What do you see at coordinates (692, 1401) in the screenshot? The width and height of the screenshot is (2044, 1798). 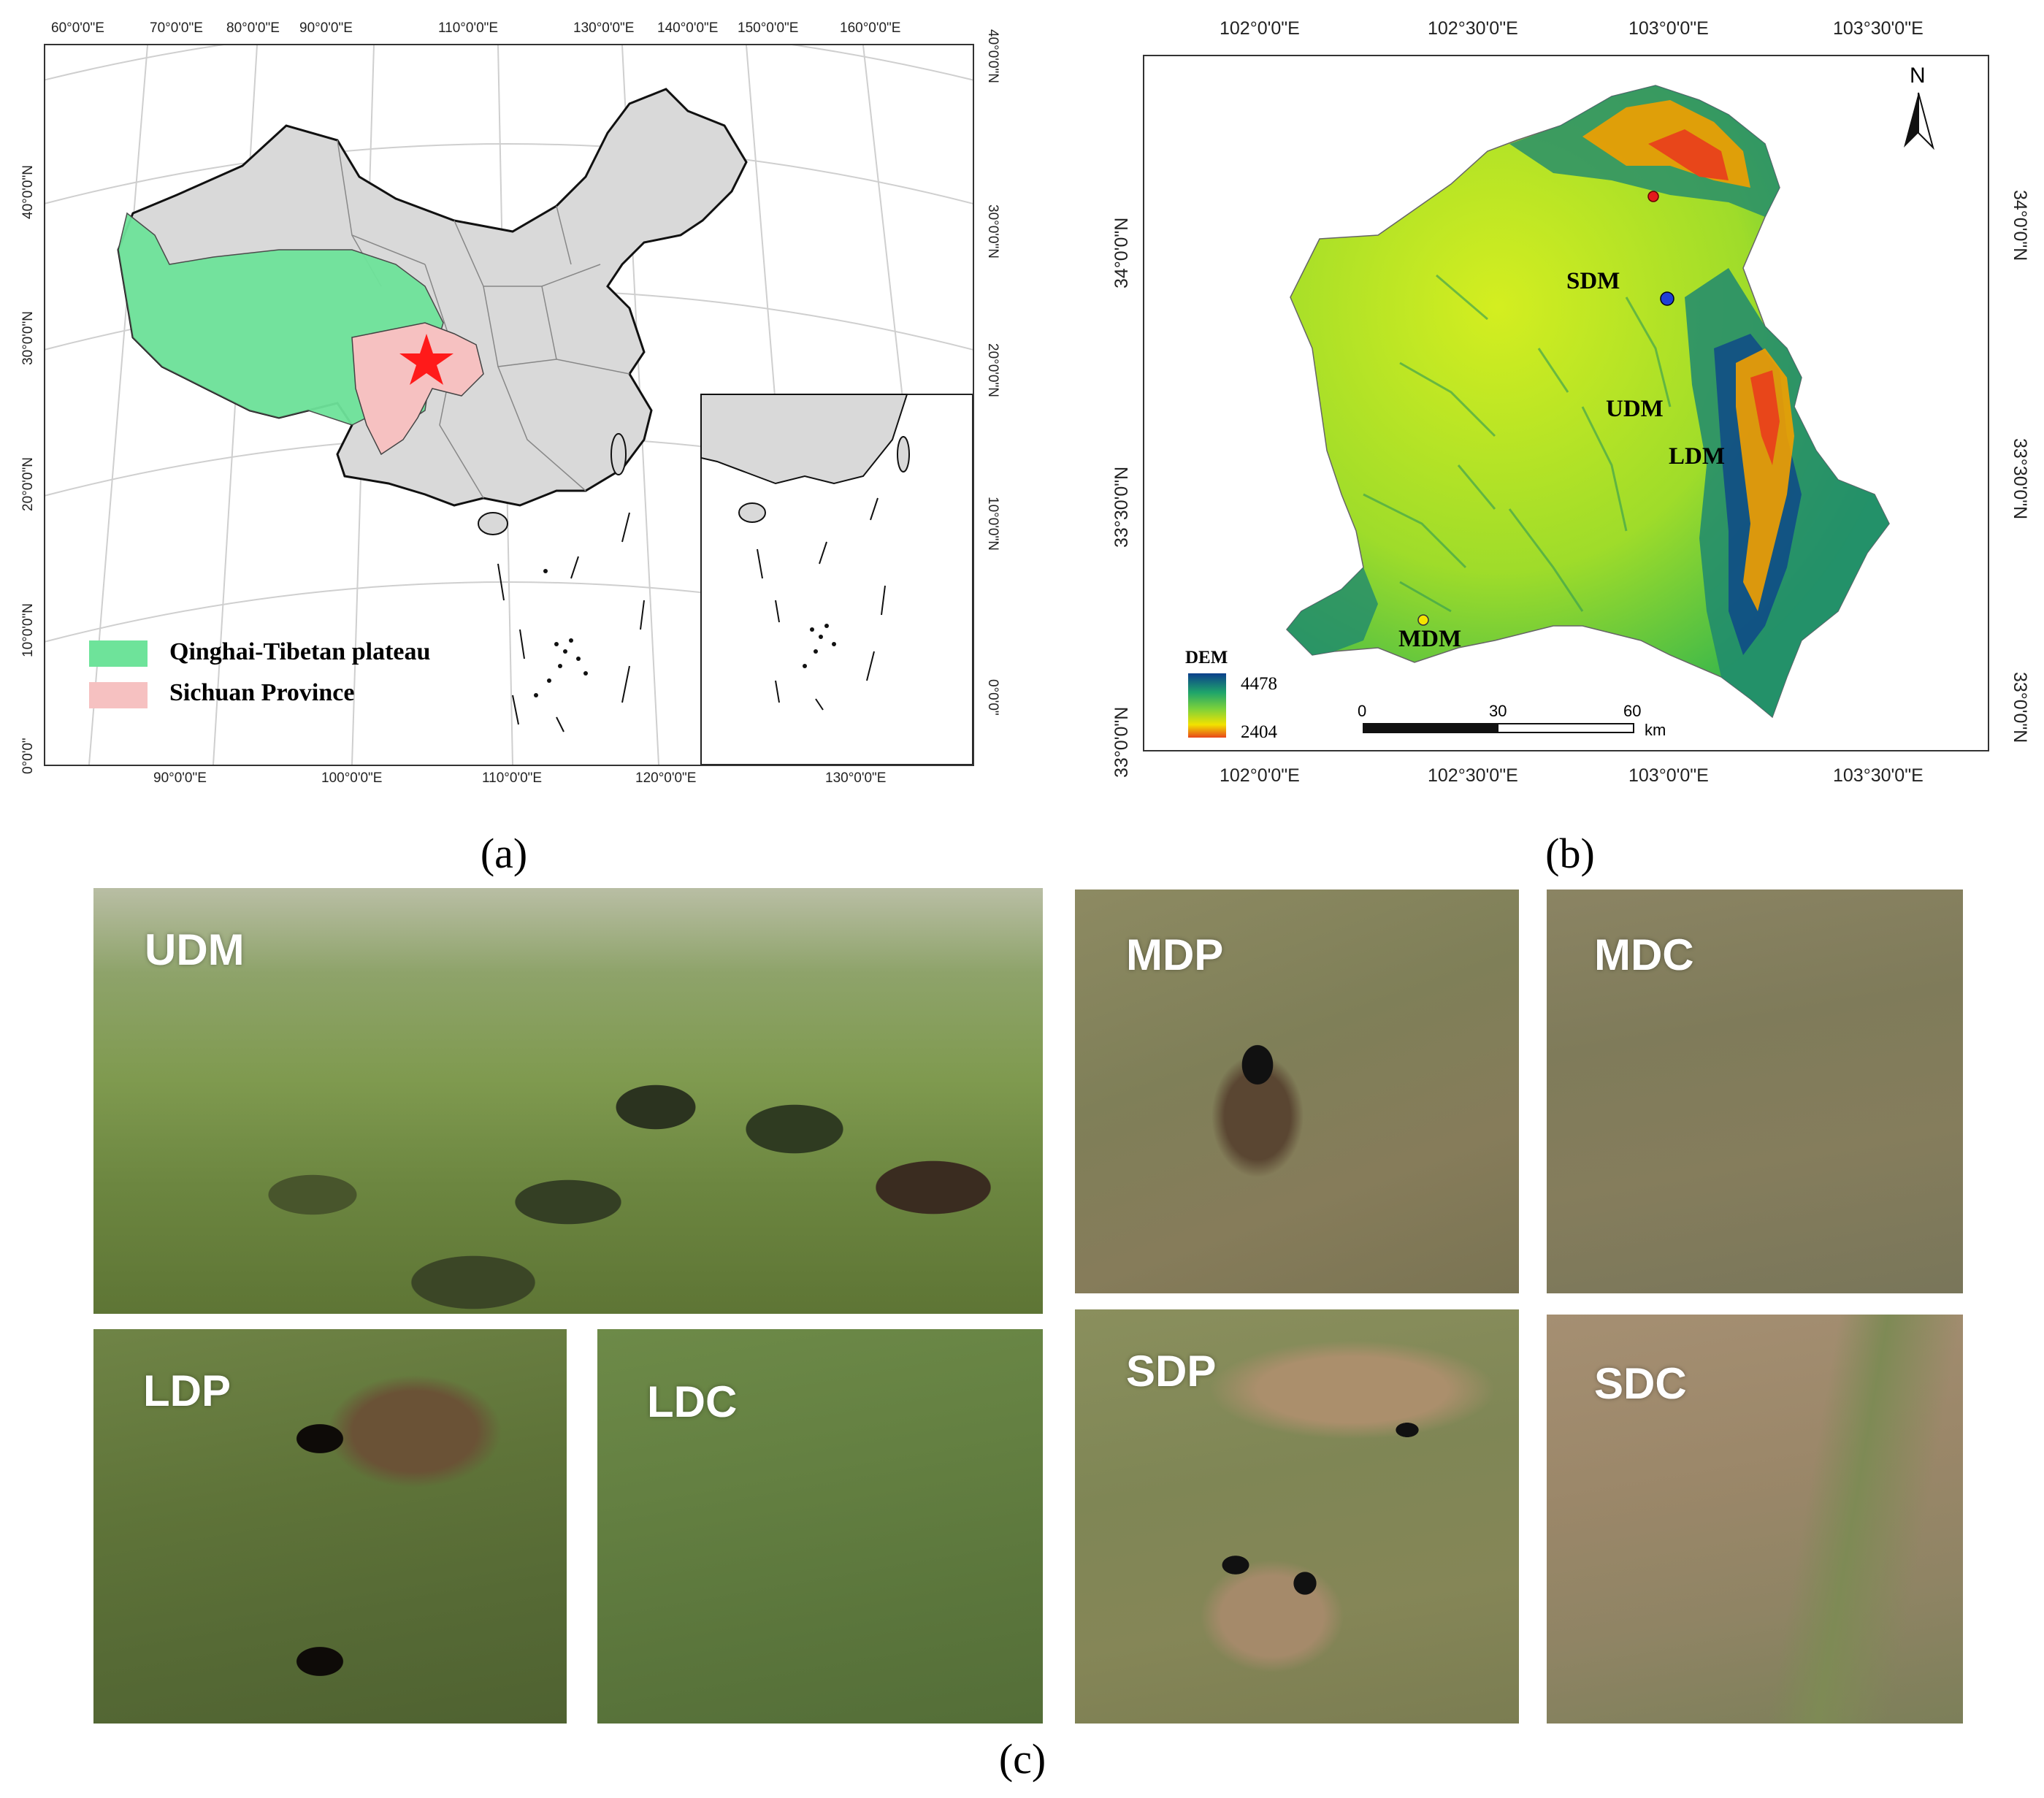 I see `photo-label-ldc: LDC` at bounding box center [692, 1401].